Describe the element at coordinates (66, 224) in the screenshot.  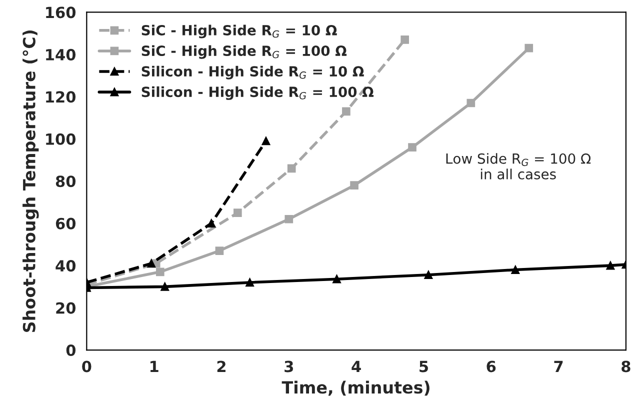
I see `y-tick-label: 60` at that location.